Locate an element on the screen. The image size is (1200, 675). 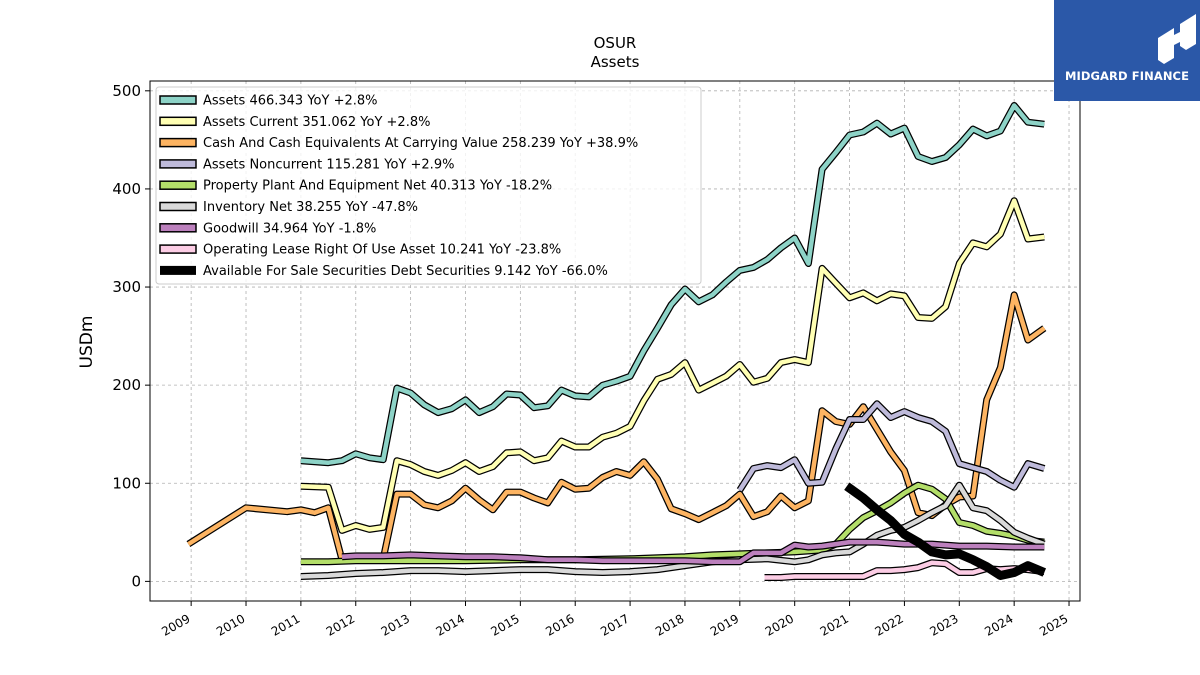
logo-text: MIDGARD FINANCE is located at coordinates (1127, 76).